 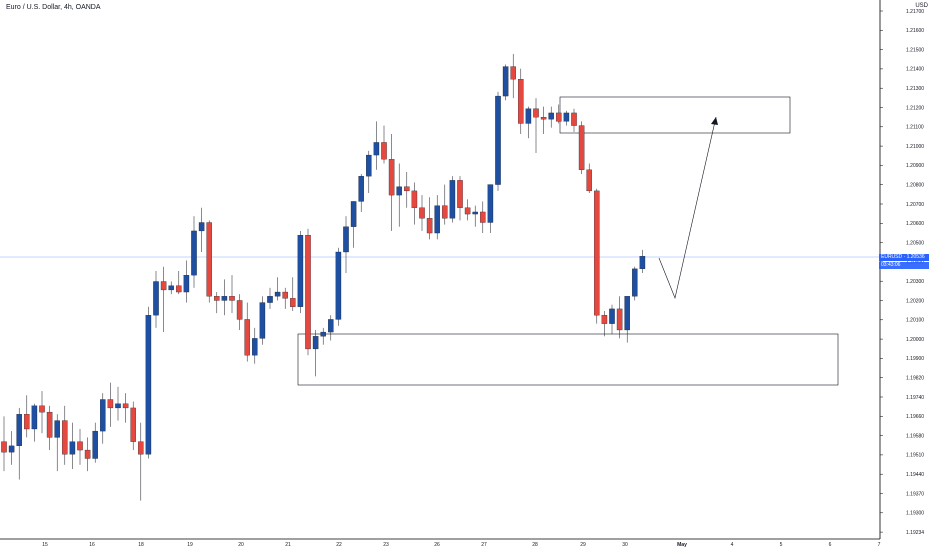 I want to click on time-tick-label: 4, so click(x=732, y=545).